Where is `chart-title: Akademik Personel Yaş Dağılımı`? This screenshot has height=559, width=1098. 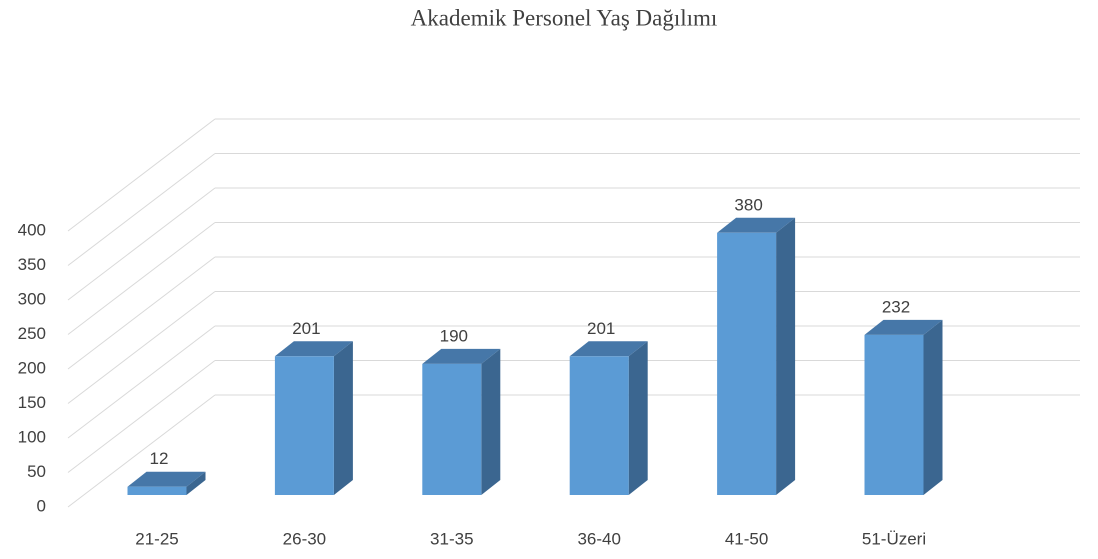
chart-title: Akademik Personel Yaş Dağılımı is located at coordinates (564, 17).